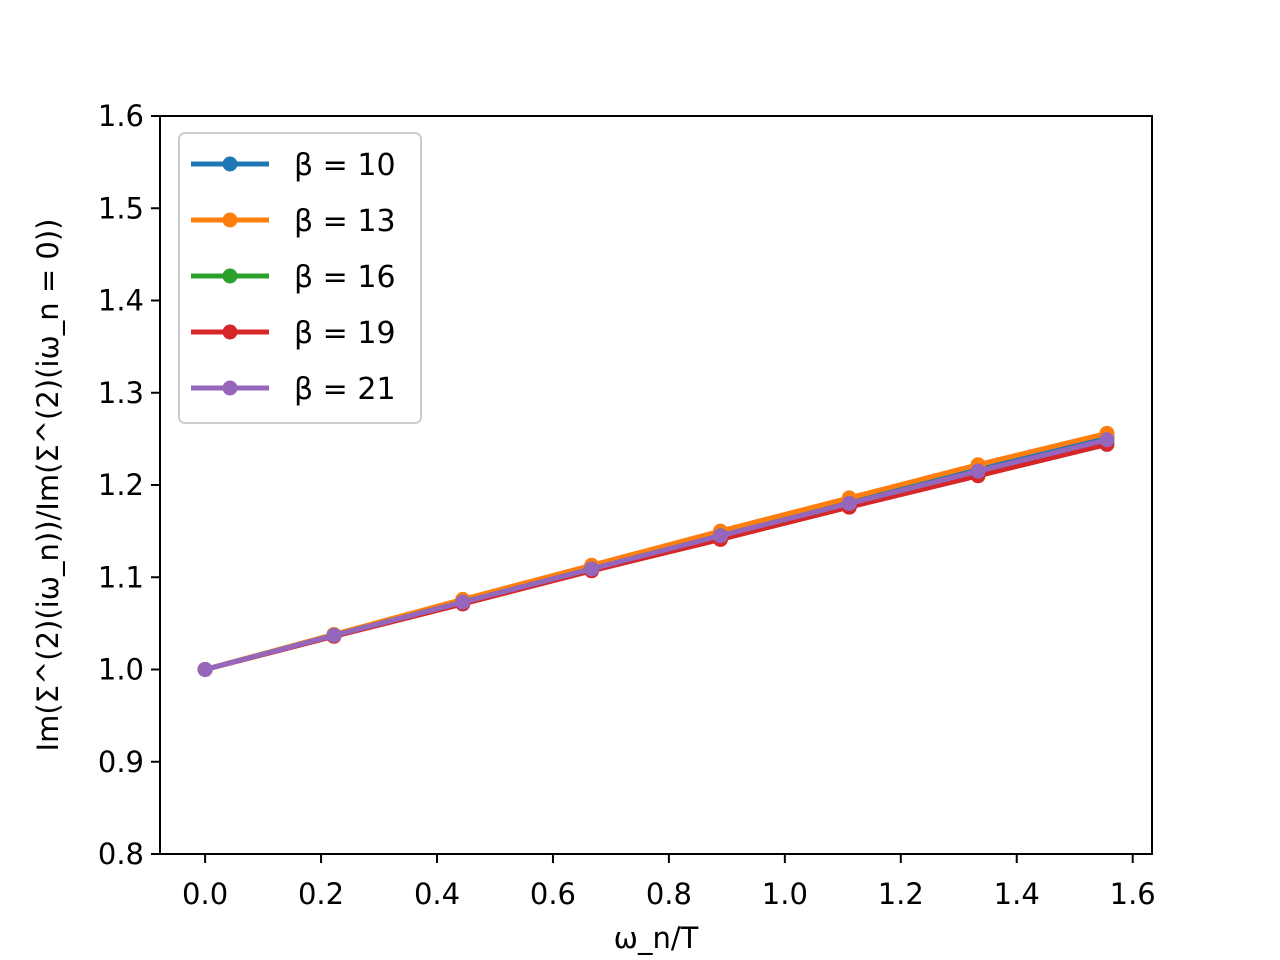  Describe the element at coordinates (121, 116) in the screenshot. I see `y-tick-label: 1.6` at that location.